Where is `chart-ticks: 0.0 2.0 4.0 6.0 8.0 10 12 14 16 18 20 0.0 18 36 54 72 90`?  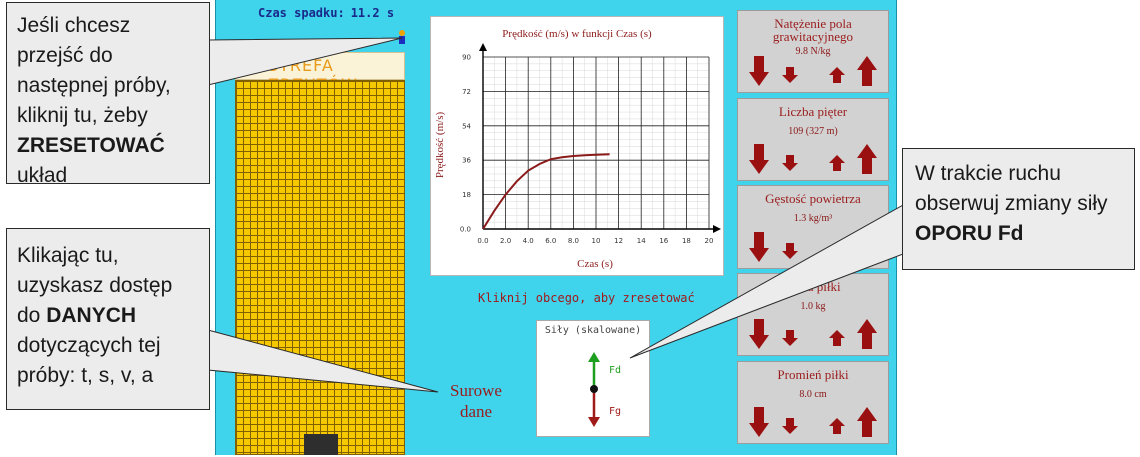 chart-ticks: 0.0 2.0 4.0 6.0 8.0 10 12 14 16 18 20 0.0 18 36 54 72 90 is located at coordinates (587, 150).